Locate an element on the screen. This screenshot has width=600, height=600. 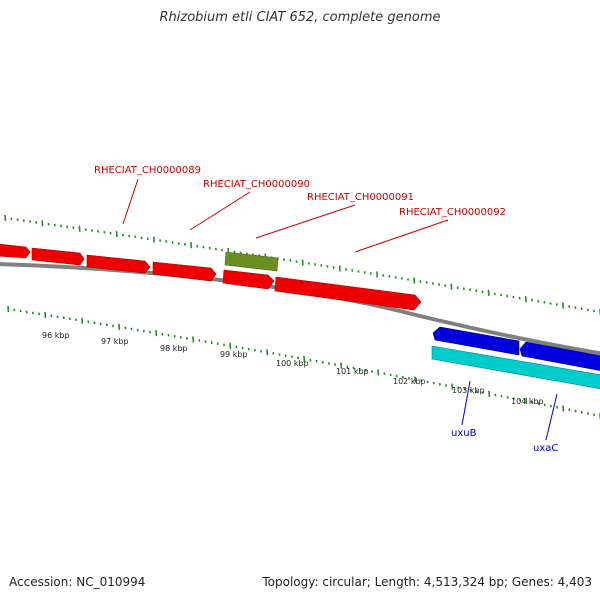
gene-arrow-uxac is located at coordinates (559, 356).